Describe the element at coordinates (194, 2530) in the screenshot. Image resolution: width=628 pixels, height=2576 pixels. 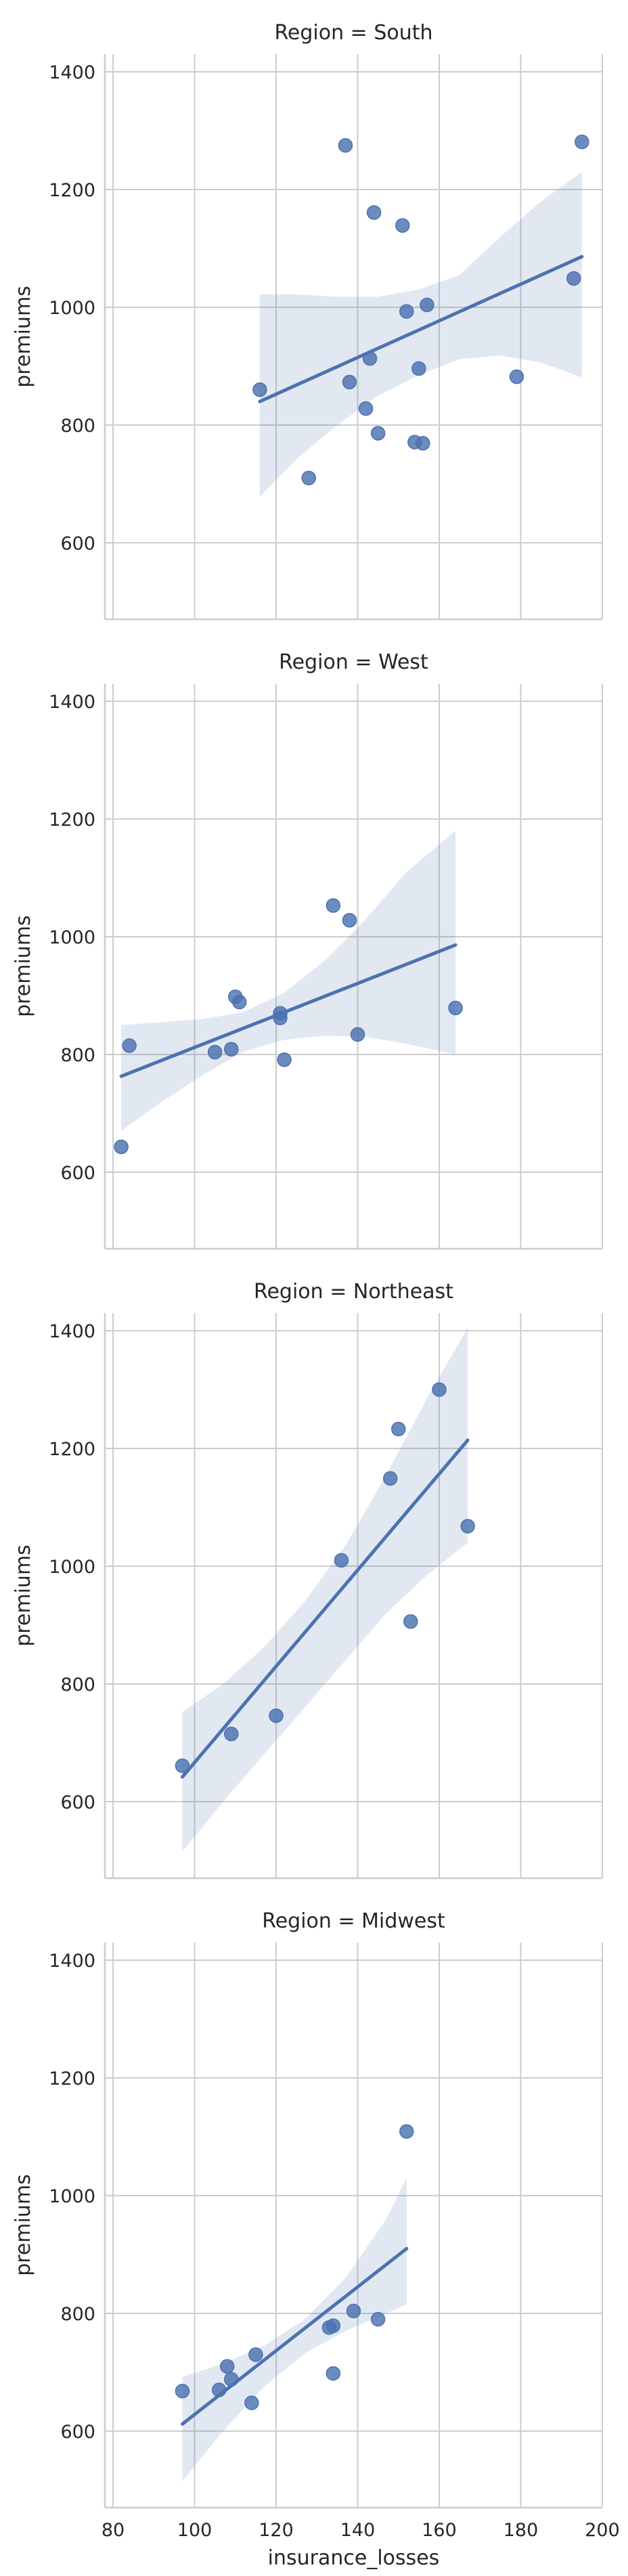
I see `x-tick-label: 100` at that location.